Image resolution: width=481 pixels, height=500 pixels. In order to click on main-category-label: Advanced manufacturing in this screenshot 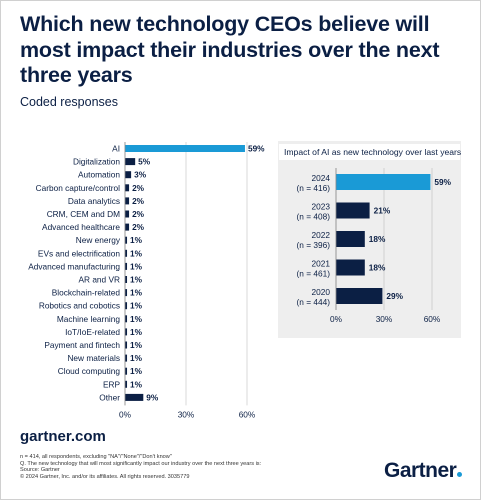, I will do `click(74, 266)`.